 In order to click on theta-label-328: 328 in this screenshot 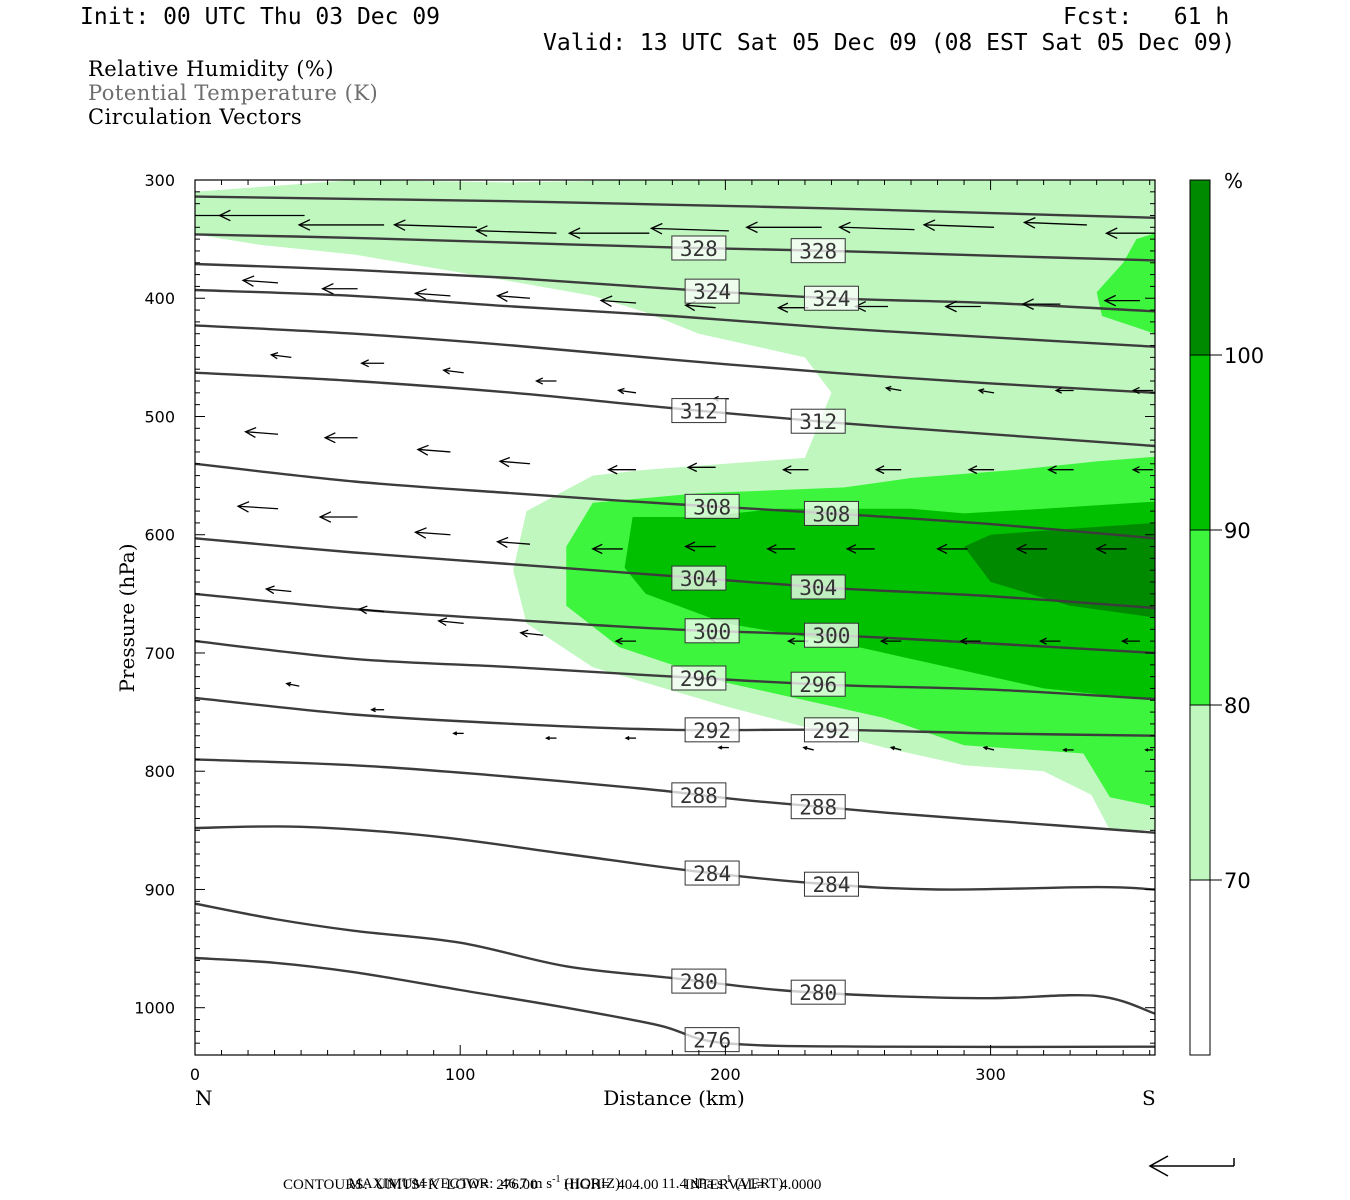, I will do `click(699, 248)`.